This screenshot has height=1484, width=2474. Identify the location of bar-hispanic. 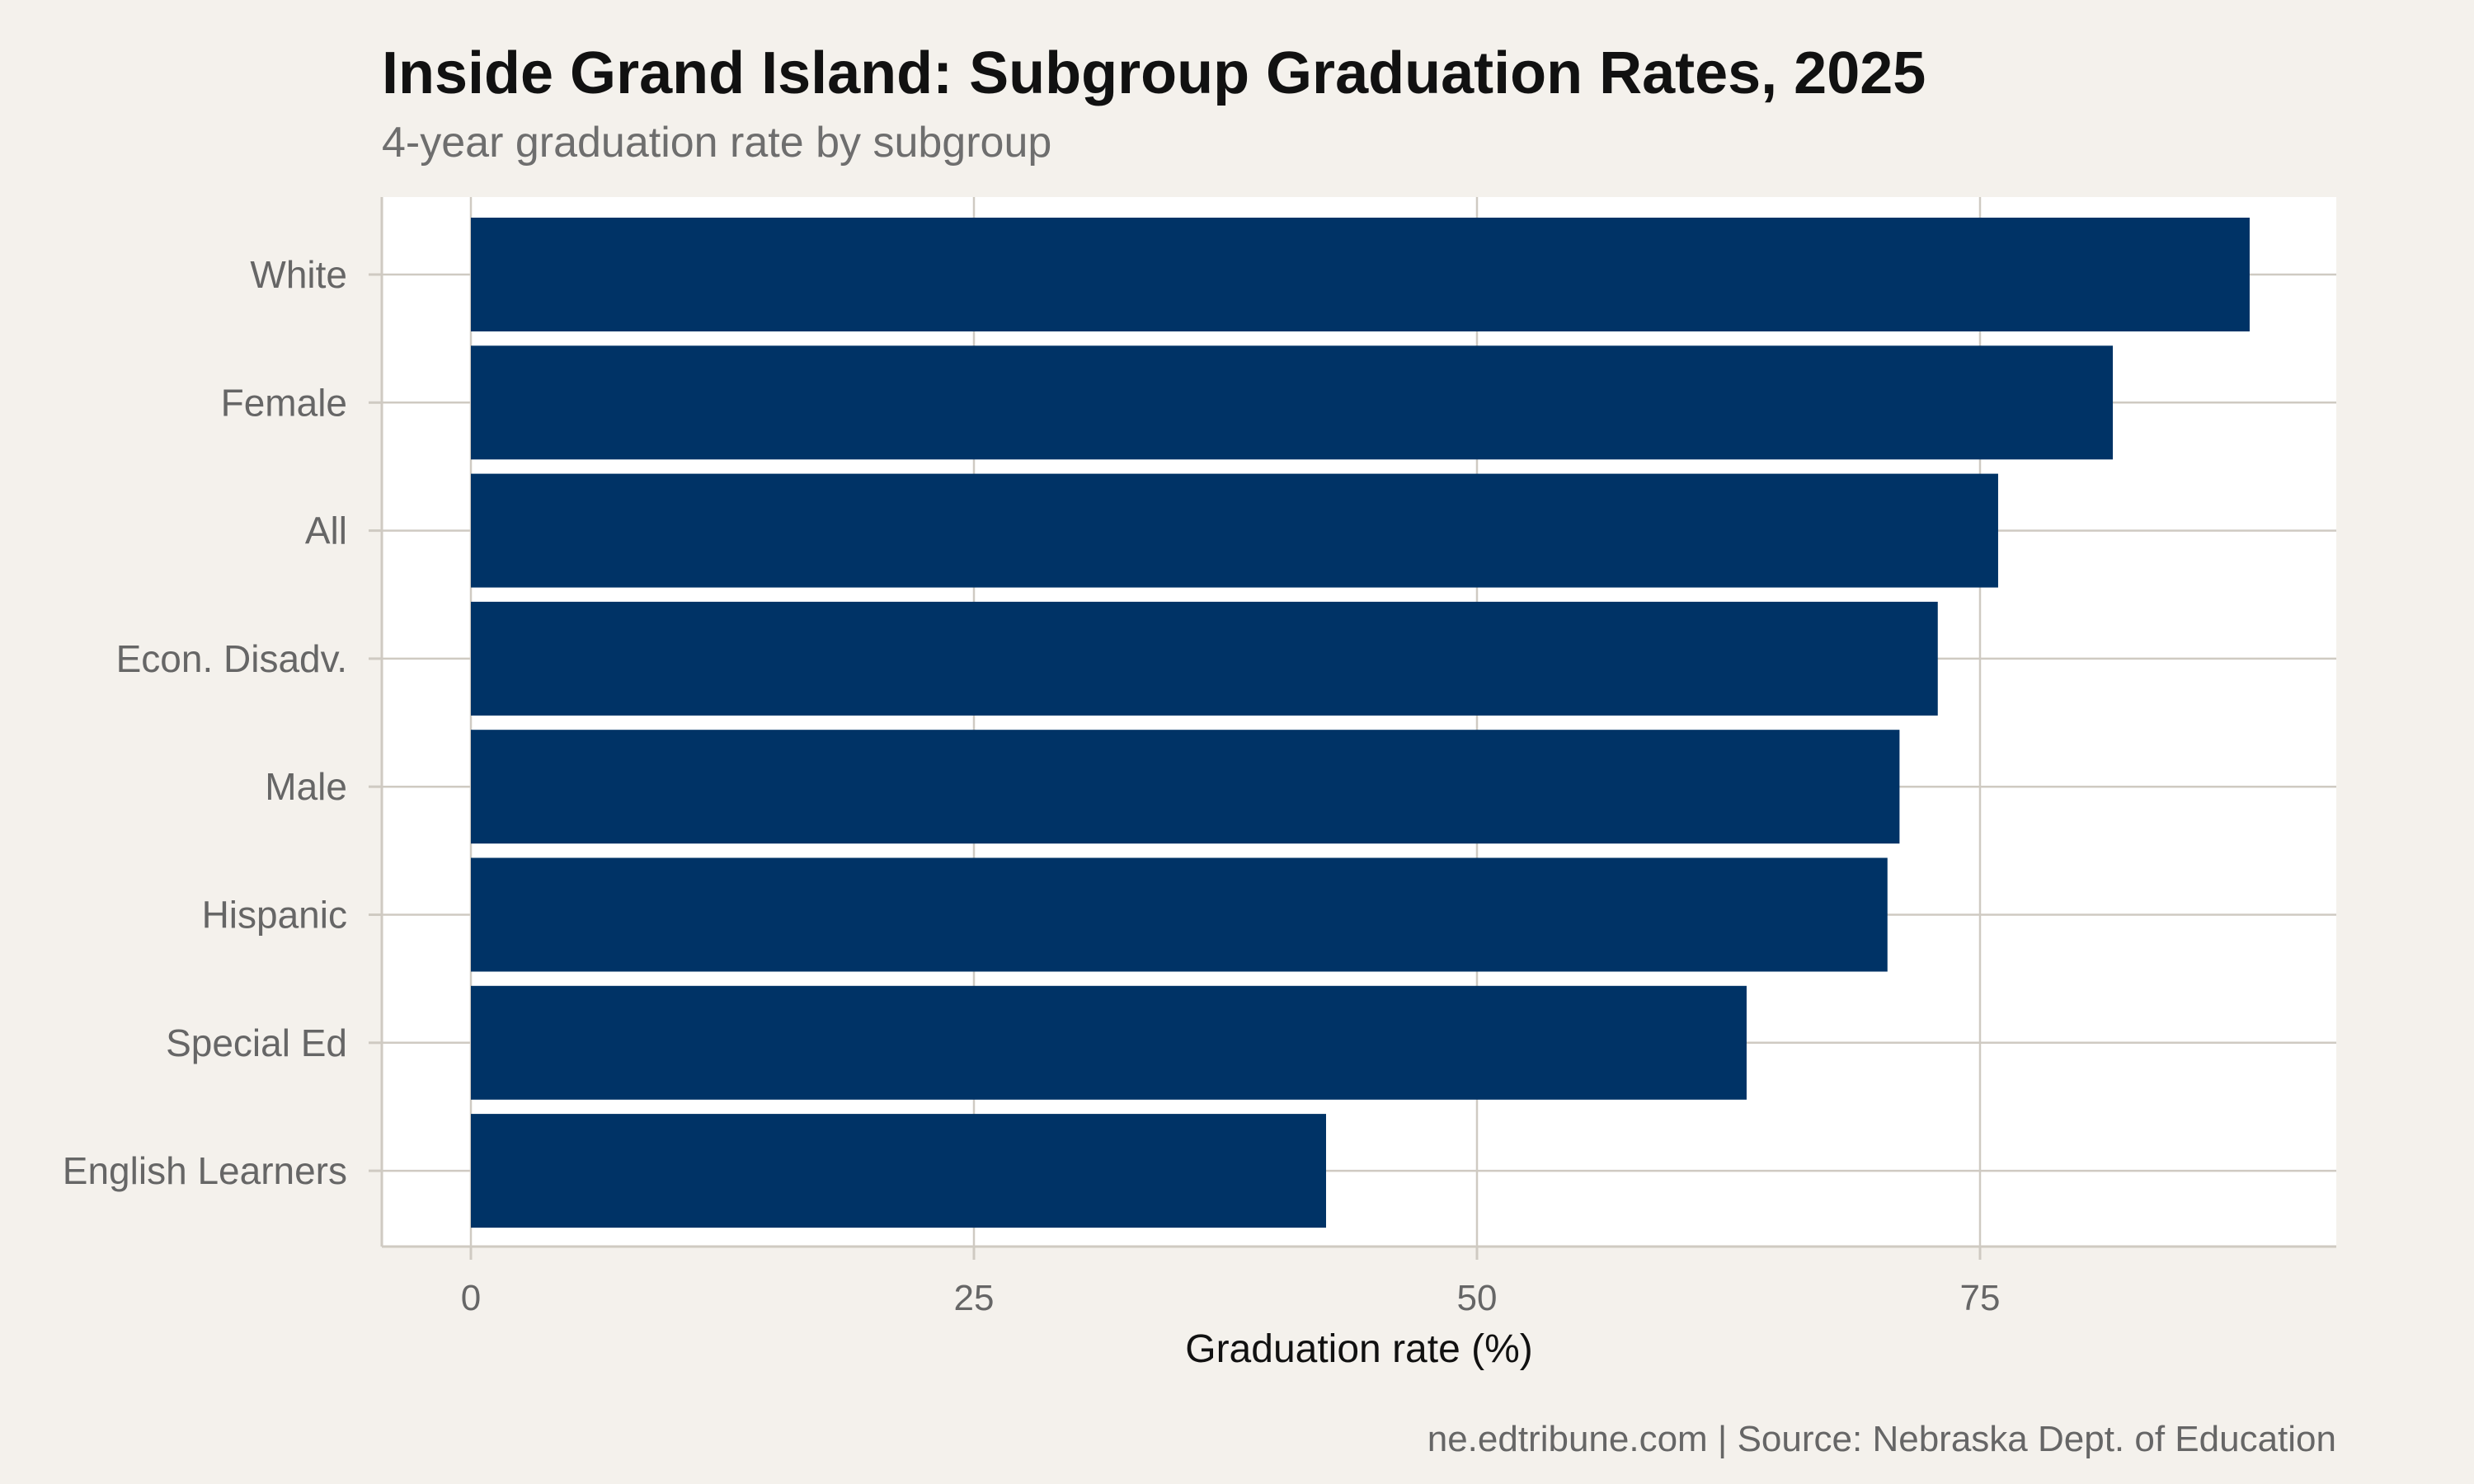
(1179, 914).